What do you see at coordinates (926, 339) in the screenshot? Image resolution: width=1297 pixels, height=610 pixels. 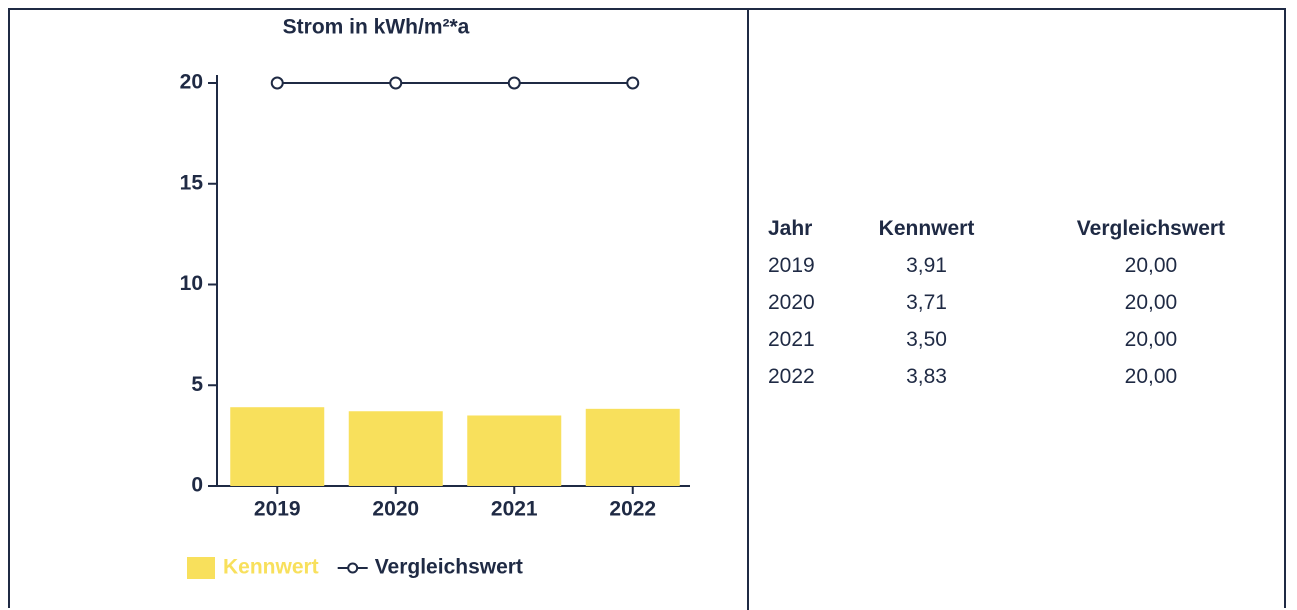 I see `table-cell: 3,50` at bounding box center [926, 339].